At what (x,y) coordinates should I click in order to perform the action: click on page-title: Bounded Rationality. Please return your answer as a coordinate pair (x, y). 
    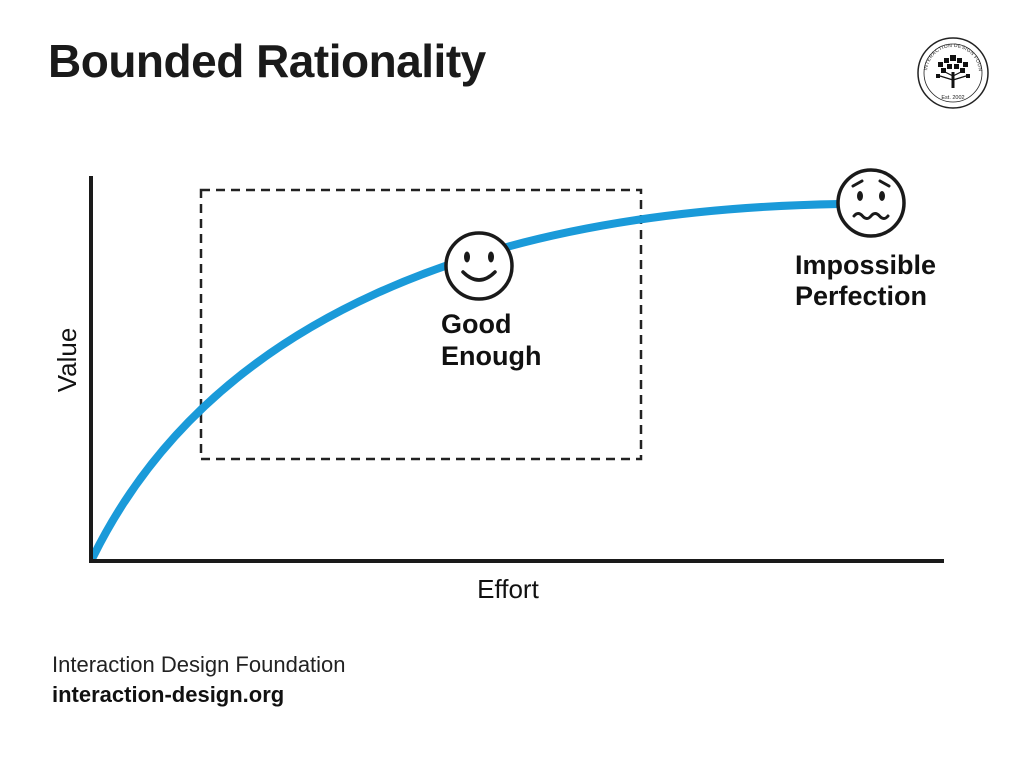
    Looking at the image, I should click on (267, 61).